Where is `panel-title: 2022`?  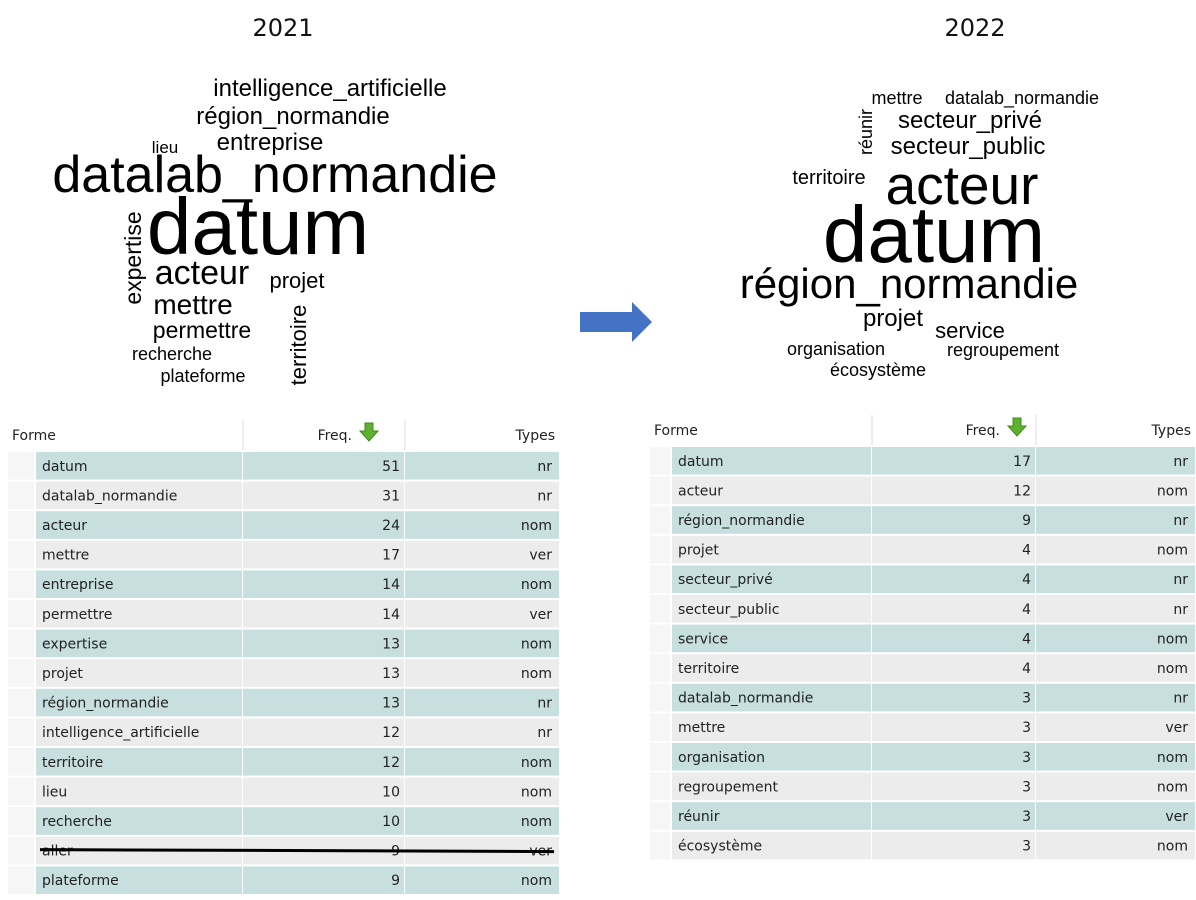
panel-title: 2022 is located at coordinates (974, 28).